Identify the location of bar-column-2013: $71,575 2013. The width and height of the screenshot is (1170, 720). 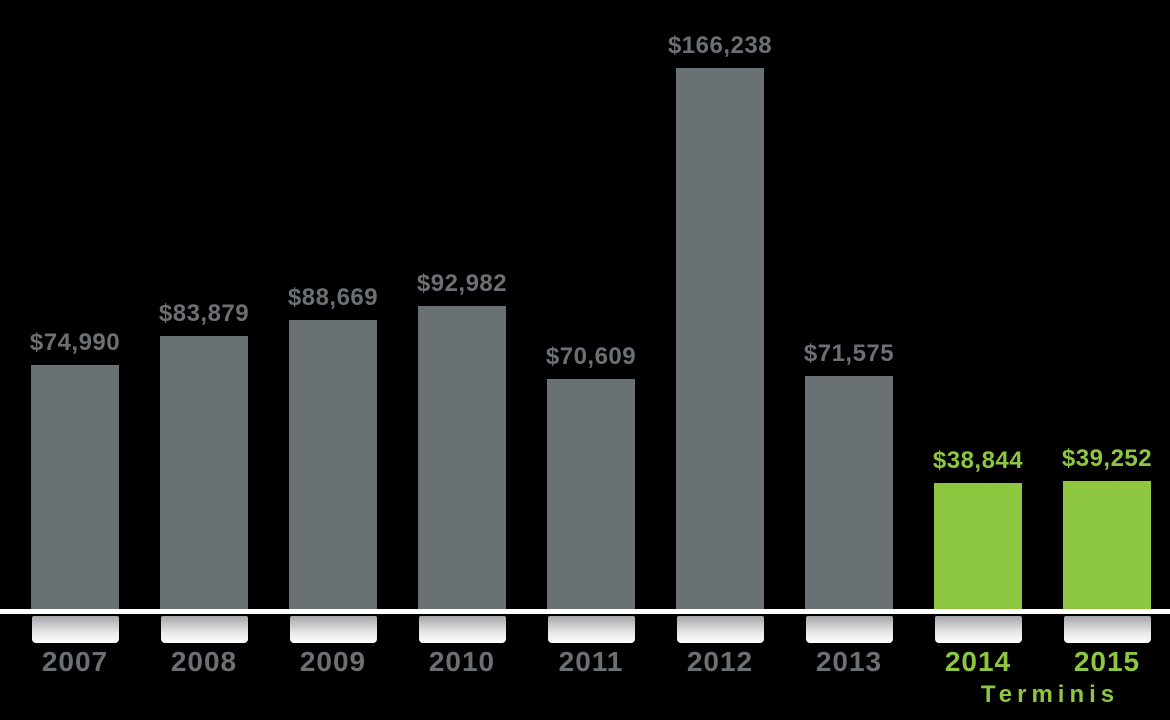
(849, 360).